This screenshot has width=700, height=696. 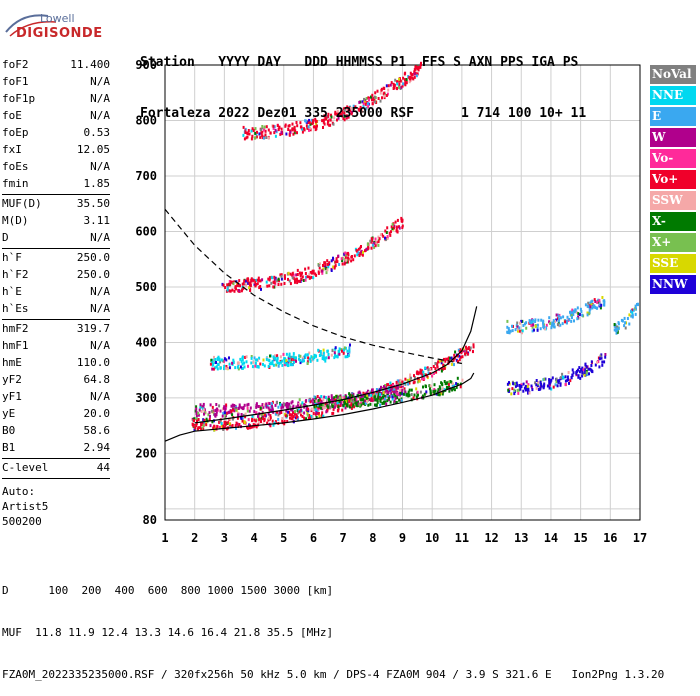 What do you see at coordinates (673, 284) in the screenshot?
I see `legend-item: NNW` at bounding box center [673, 284].